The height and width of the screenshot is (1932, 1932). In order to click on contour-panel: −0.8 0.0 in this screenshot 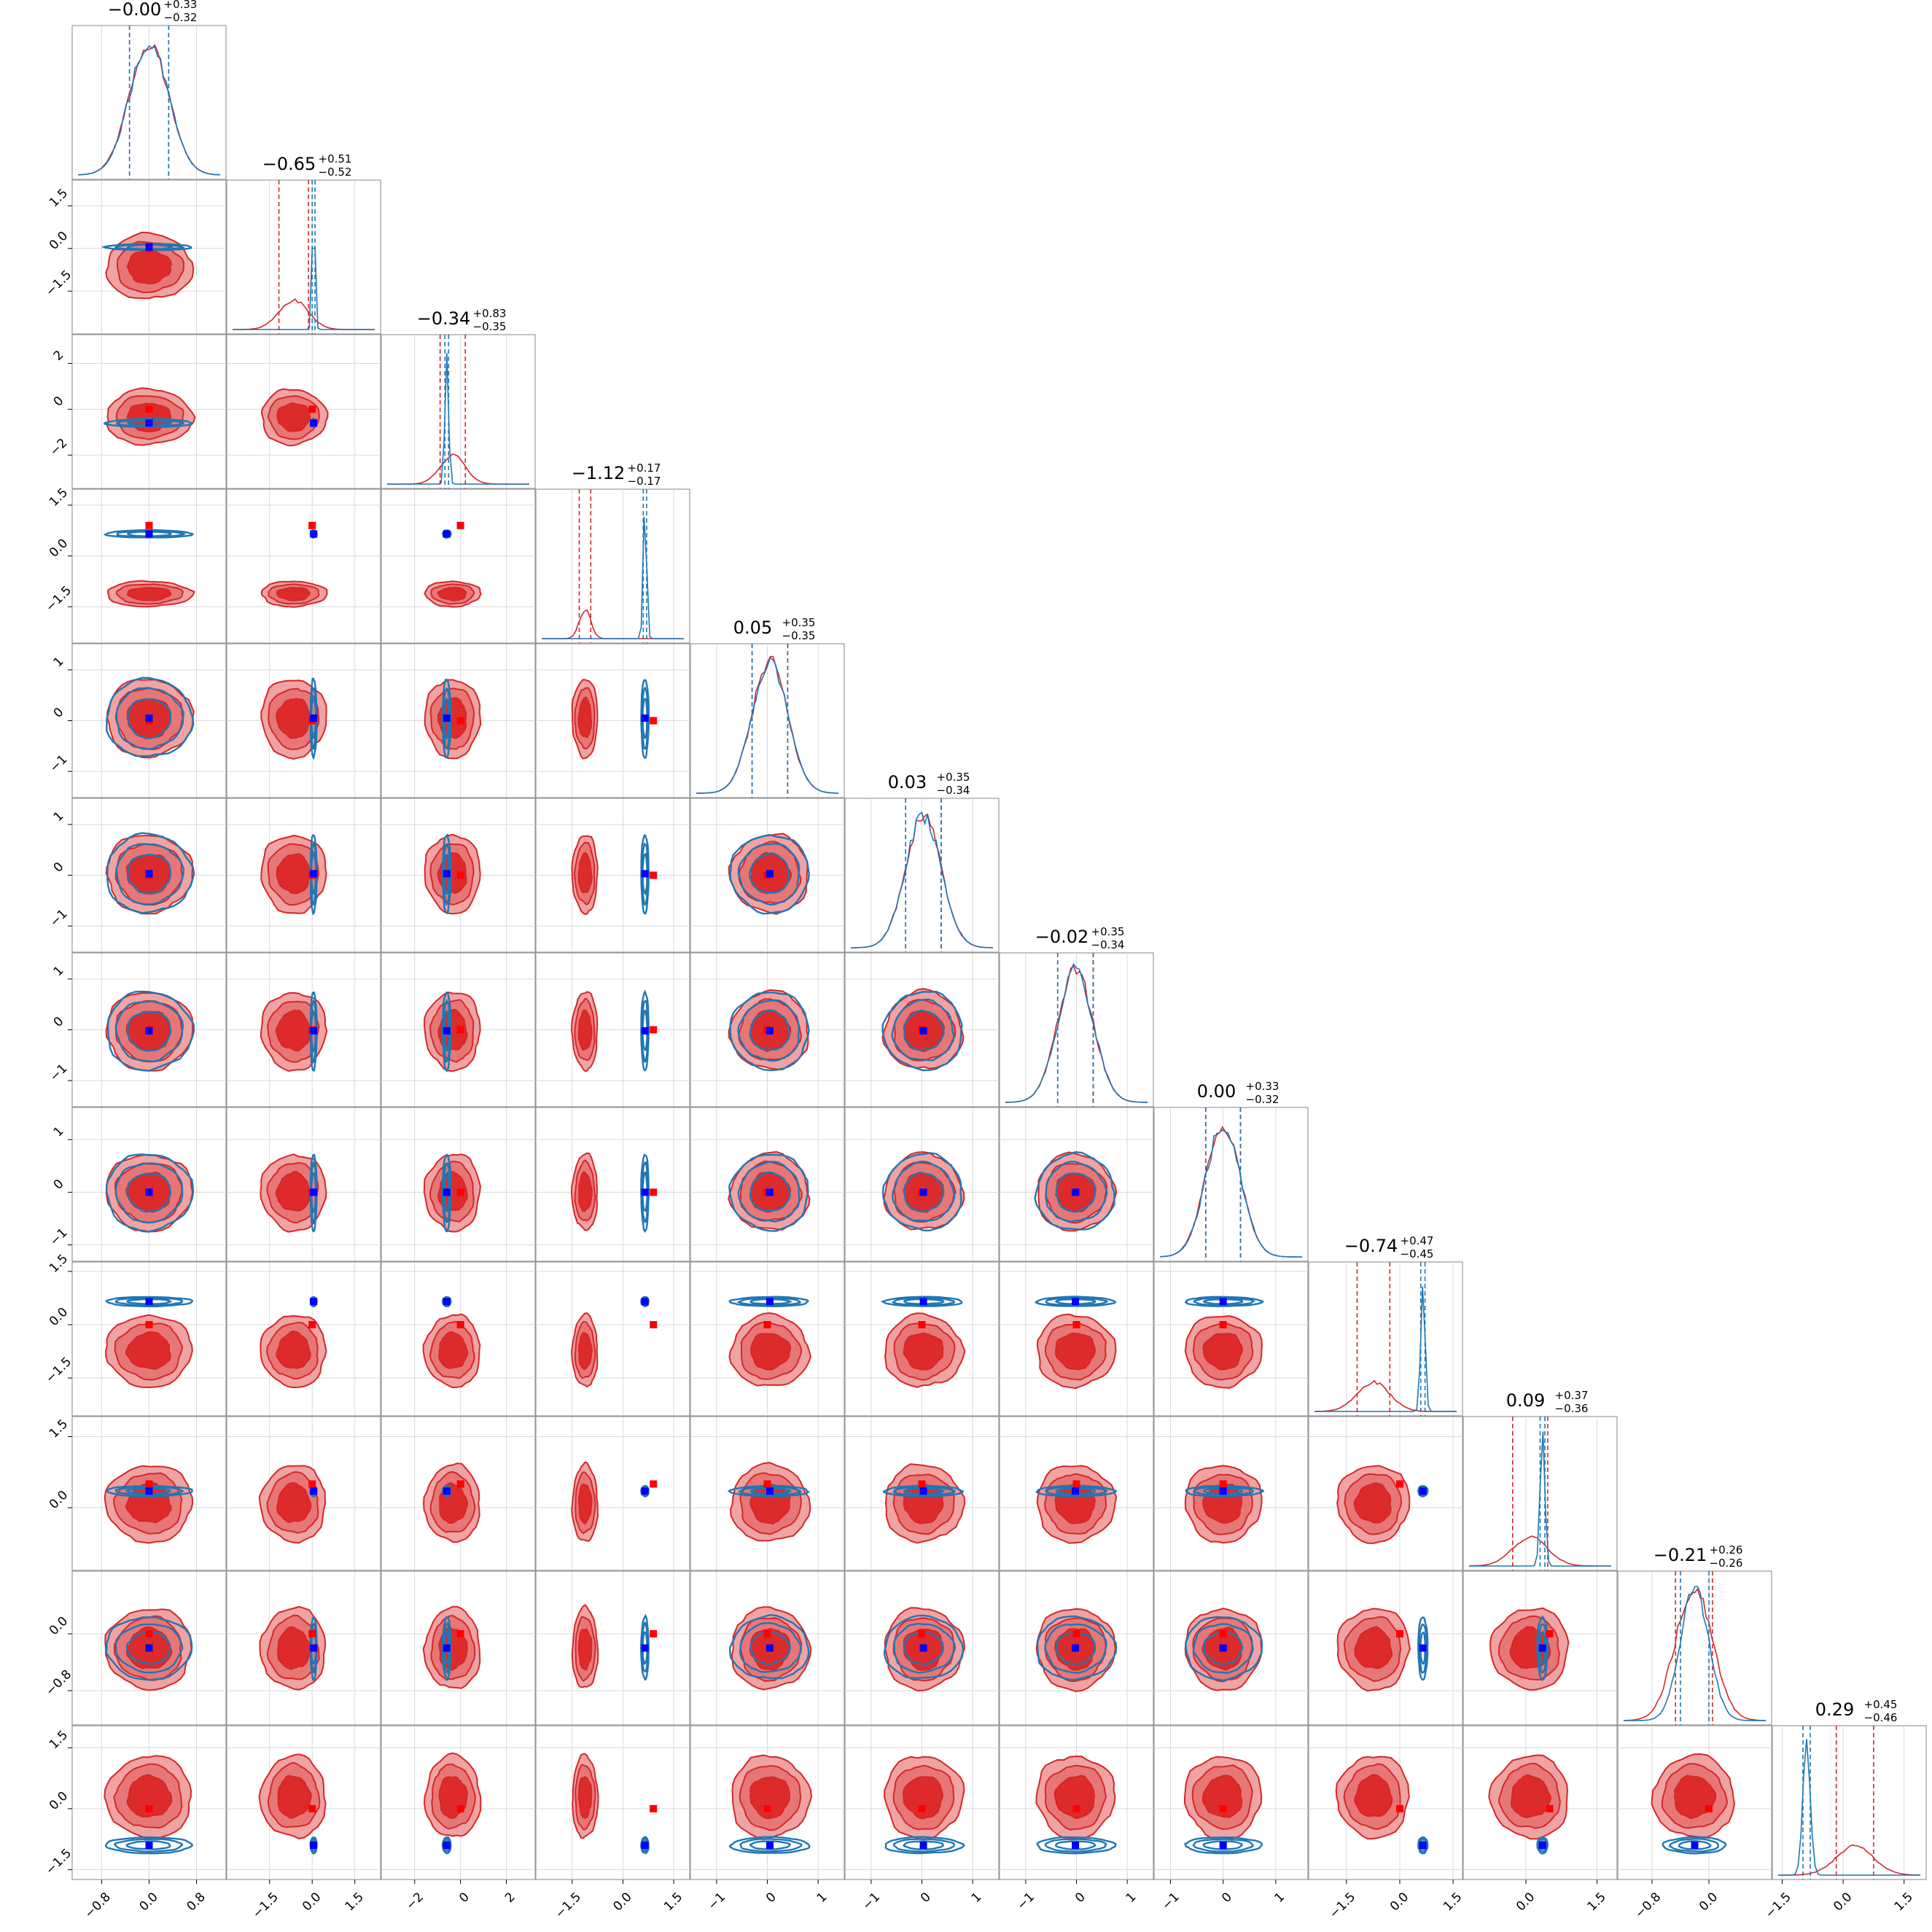, I will do `click(135, 1649)`.